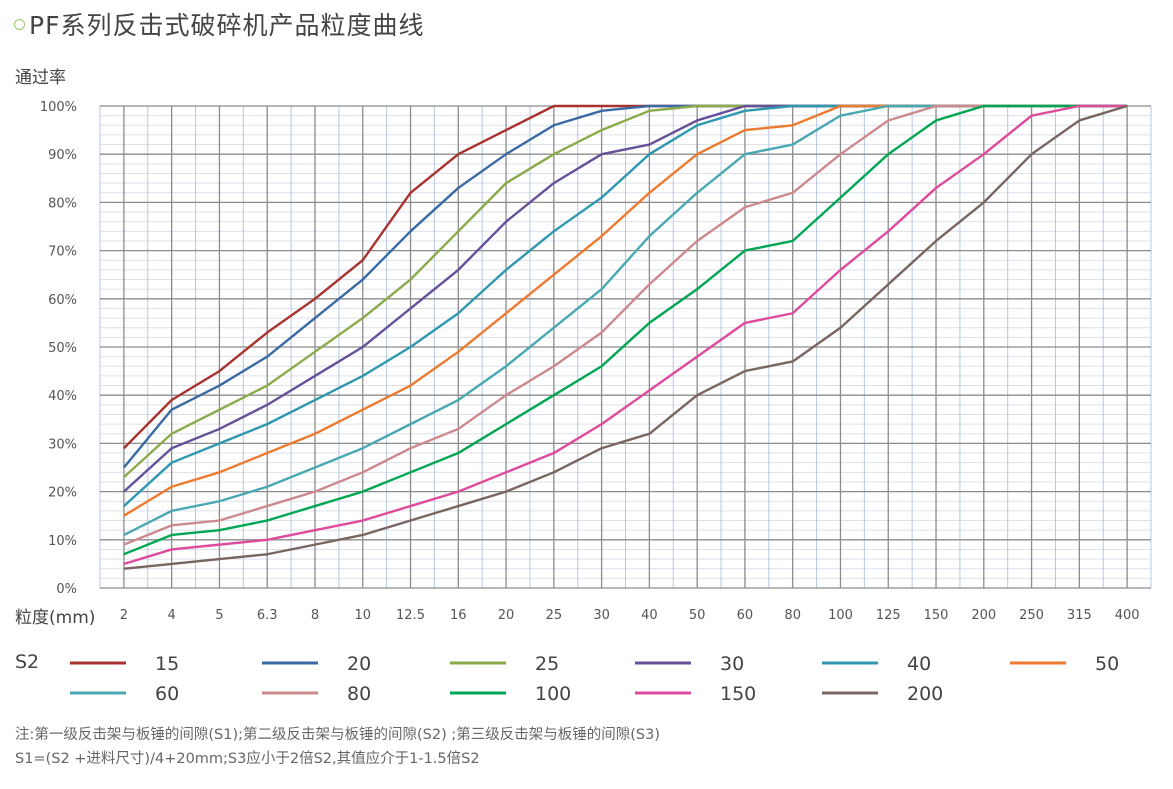  Describe the element at coordinates (1064, 664) in the screenshot. I see `legend-item-50: 50` at that location.